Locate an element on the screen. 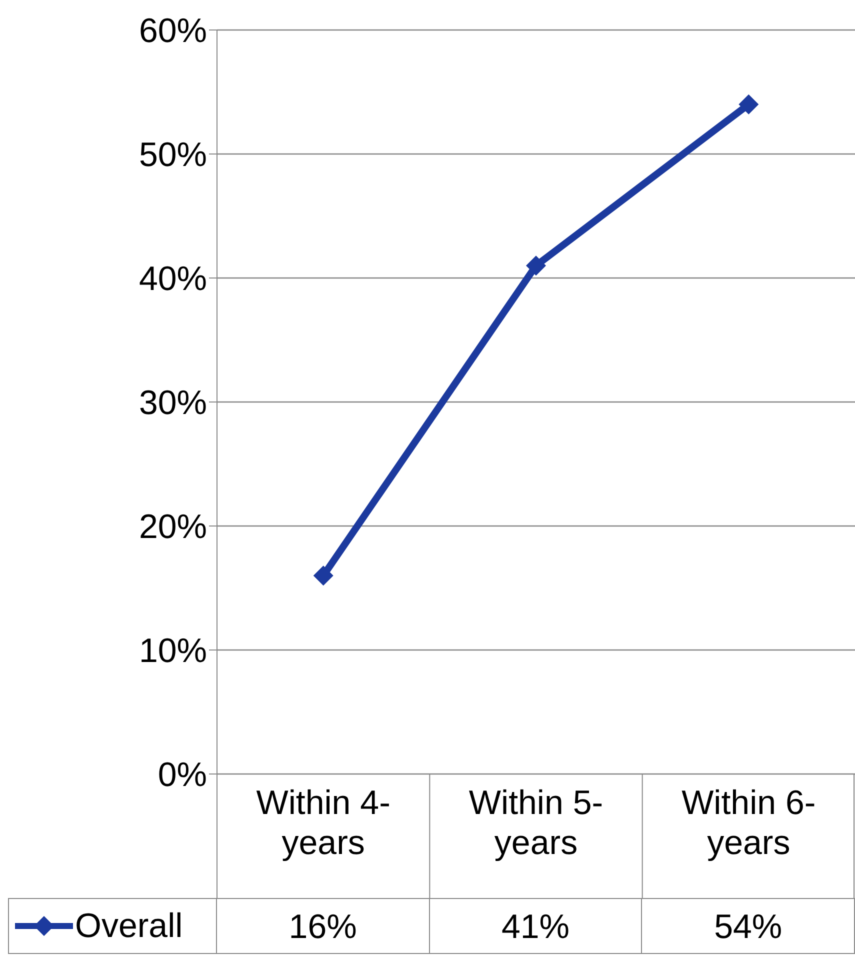  y-tick-label: 60% is located at coordinates (172, 31).